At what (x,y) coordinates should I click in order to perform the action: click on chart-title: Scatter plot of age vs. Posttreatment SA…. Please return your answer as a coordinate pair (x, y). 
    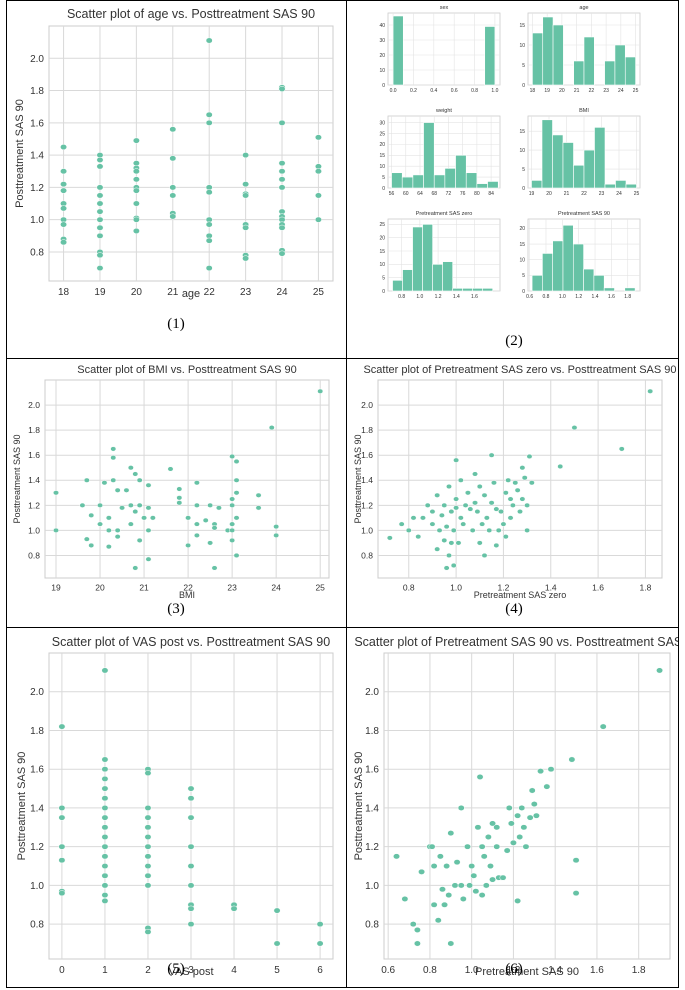
    Looking at the image, I should click on (191, 14).